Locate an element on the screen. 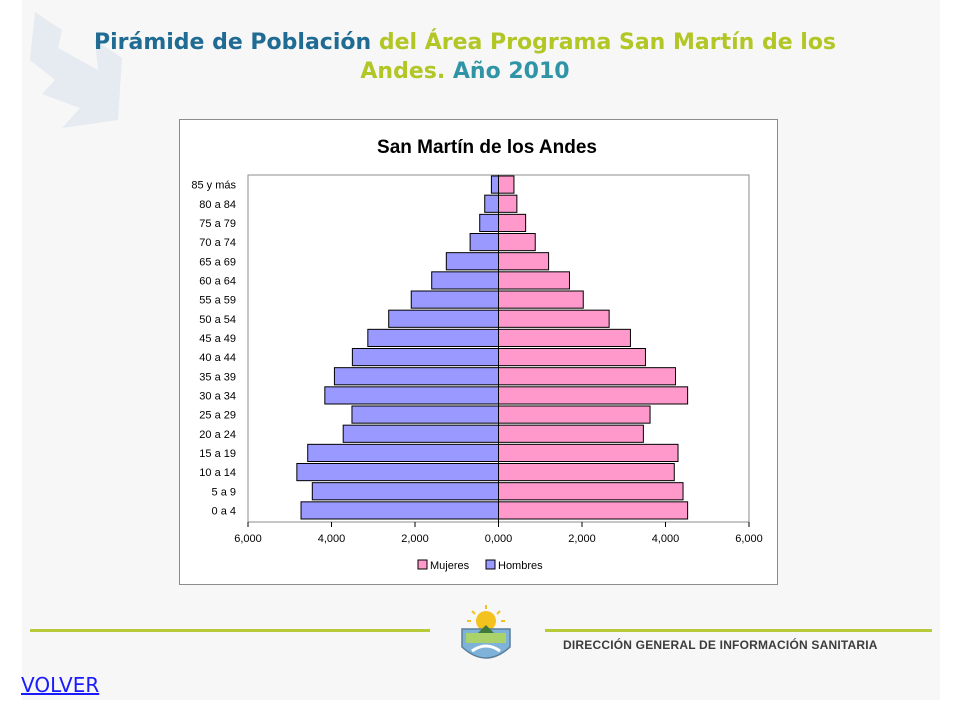  y-tick-label: 0 a 4 is located at coordinates (224, 511).